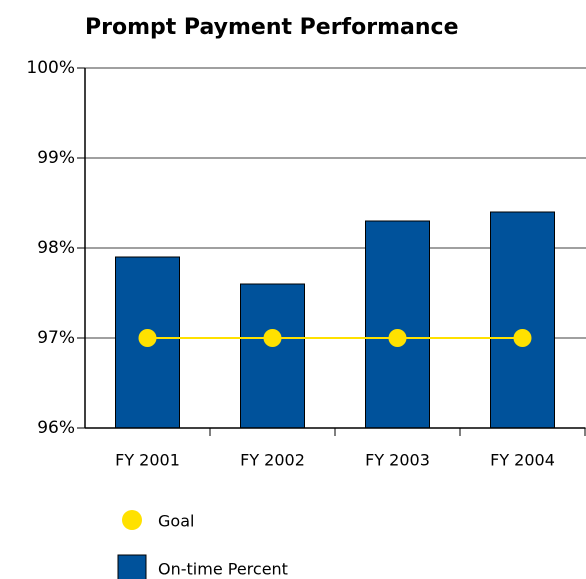 This screenshot has width=586, height=579. What do you see at coordinates (56, 428) in the screenshot?
I see `y-tick-label: 96%` at bounding box center [56, 428].